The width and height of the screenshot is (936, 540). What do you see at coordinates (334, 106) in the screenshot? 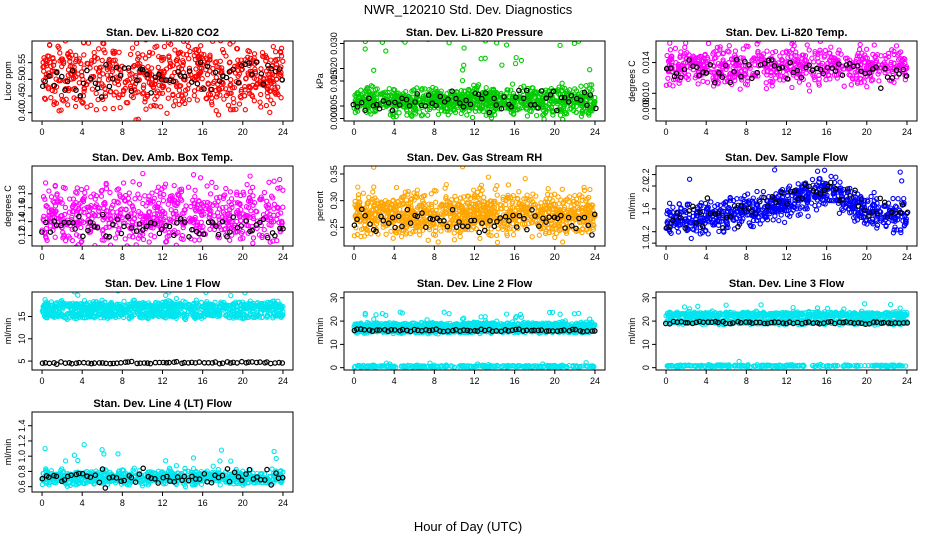
I see `y-tick-label: 0.005` at bounding box center [334, 106].